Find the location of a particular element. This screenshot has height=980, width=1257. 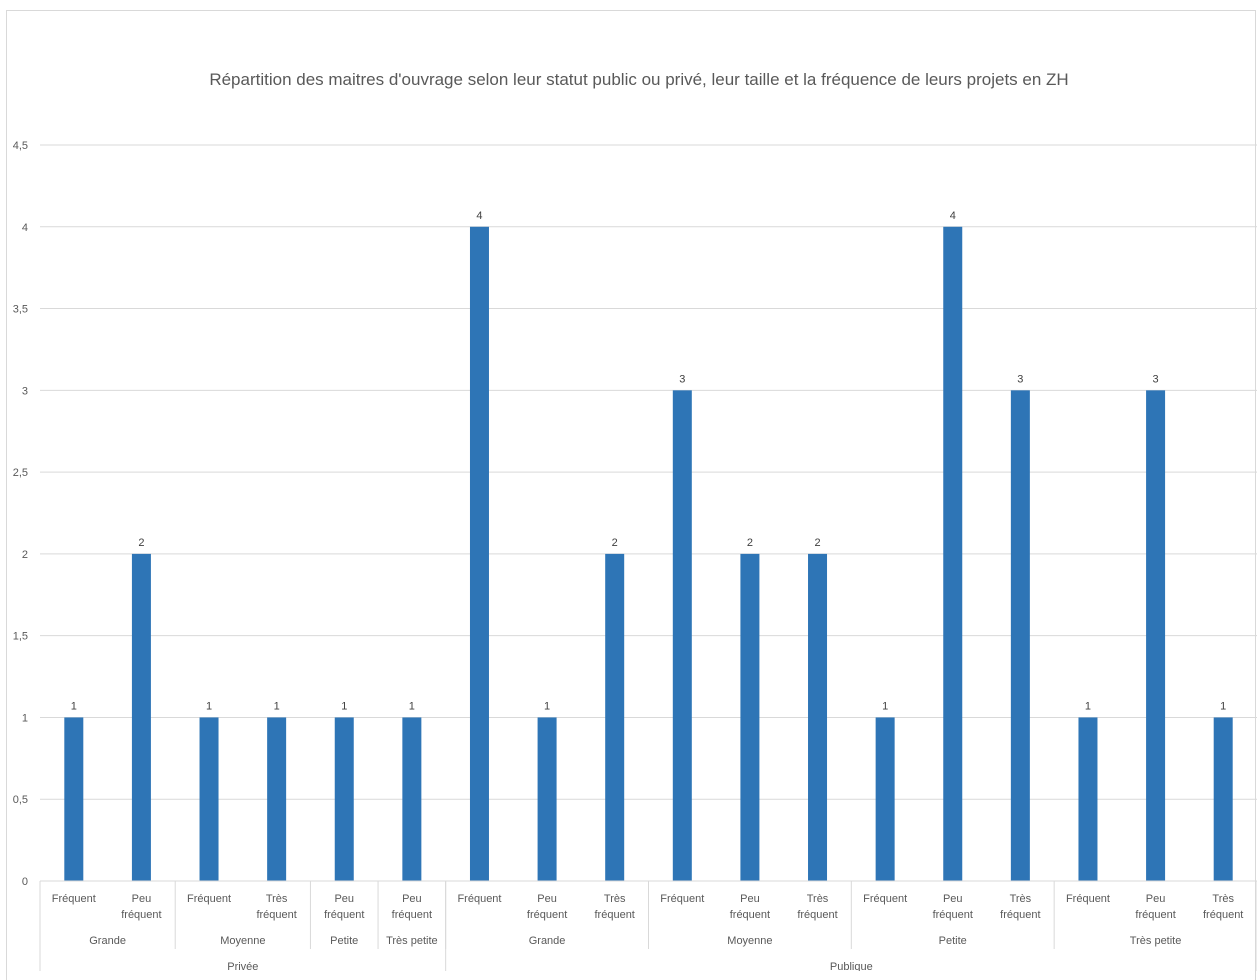

x-statut-label: Publique is located at coordinates (851, 966).